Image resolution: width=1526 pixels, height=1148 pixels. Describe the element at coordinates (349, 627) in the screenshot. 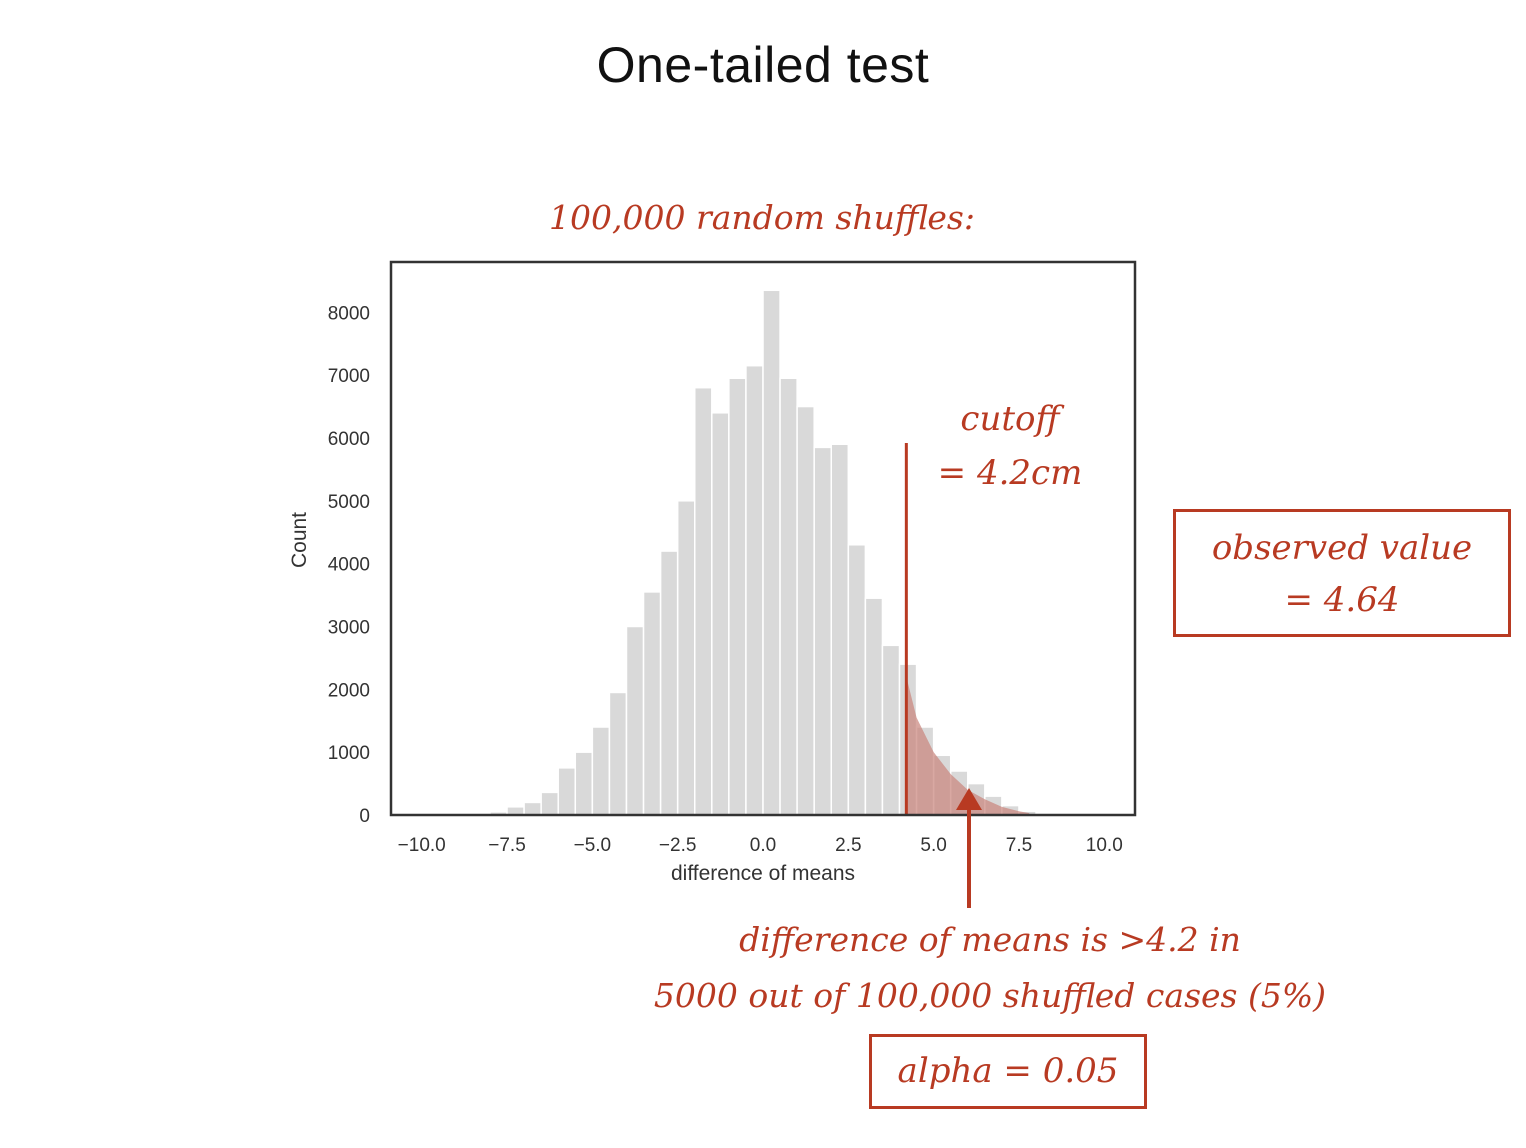

I see `y-tick-label: 3000` at that location.